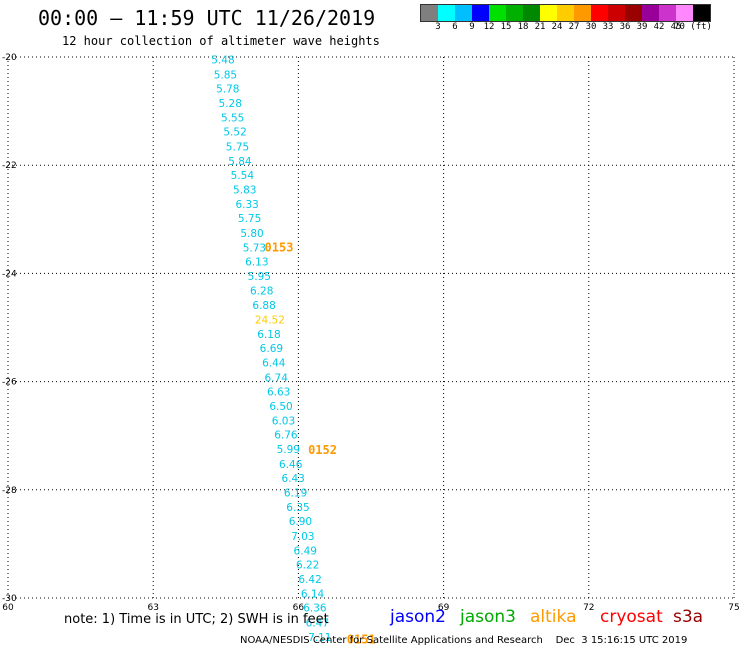  I want to click on swh-value: 6.47, so click(317, 623).